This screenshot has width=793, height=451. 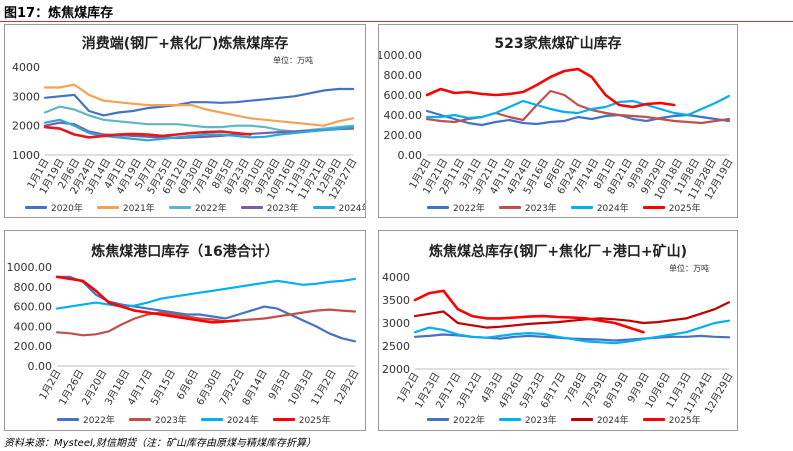 What do you see at coordinates (138, 209) in the screenshot?
I see `legend-label: 2021年` at bounding box center [138, 209].